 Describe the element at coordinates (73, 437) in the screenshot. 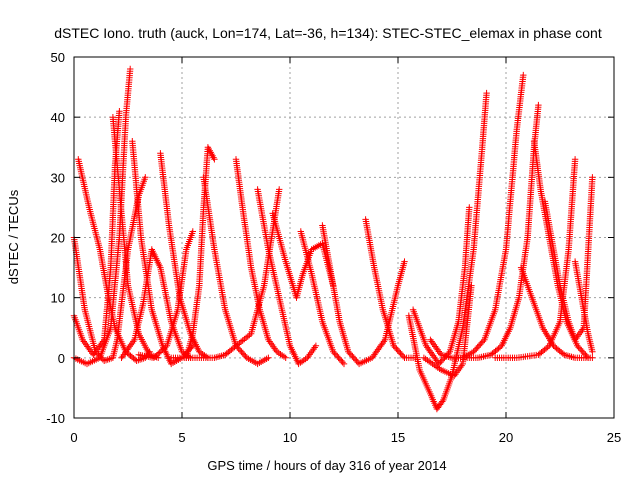

I see `x-tick-label: 0` at that location.